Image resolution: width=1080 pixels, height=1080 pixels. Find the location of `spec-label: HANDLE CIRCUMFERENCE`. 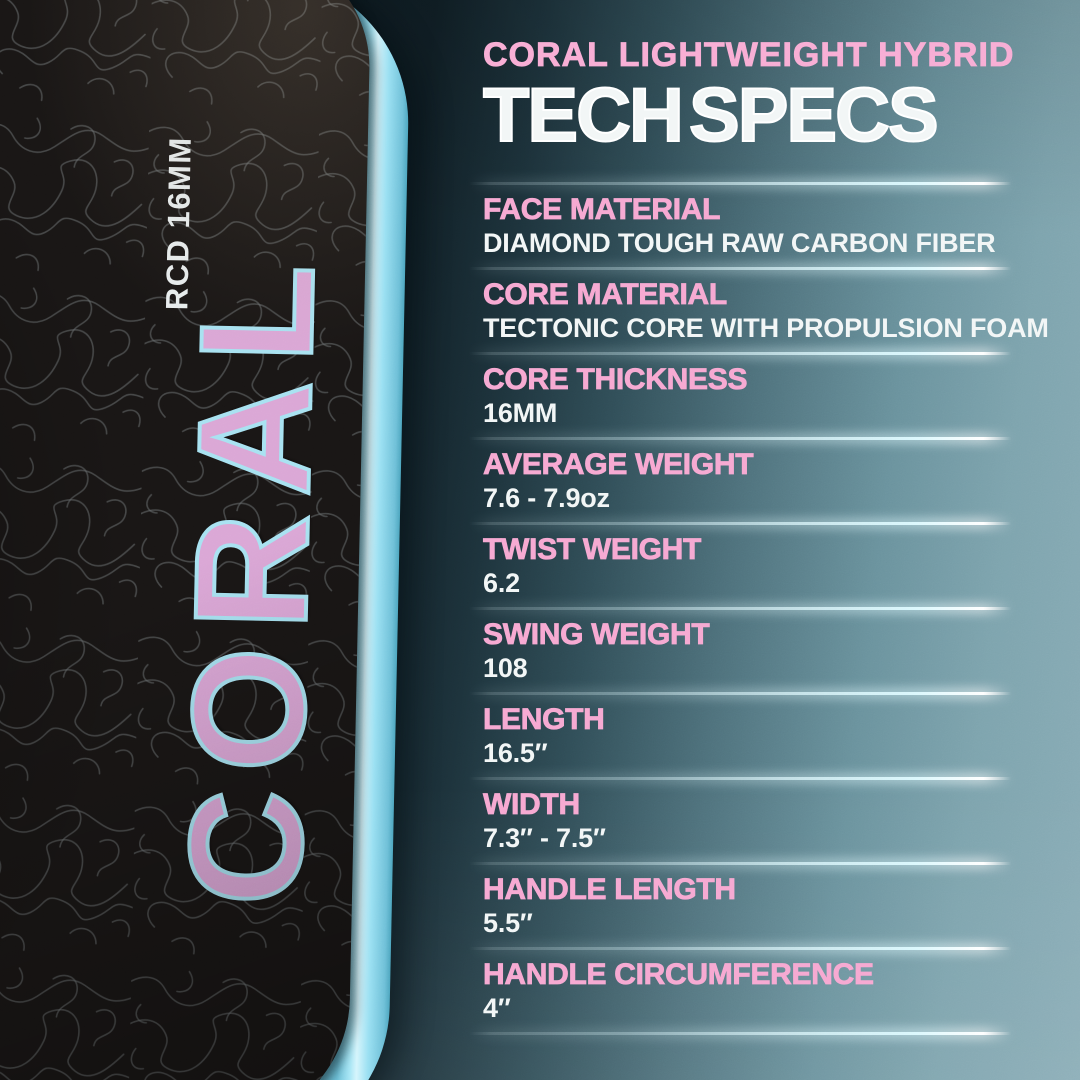

spec-label: HANDLE CIRCUMFERENCE is located at coordinates (679, 974).